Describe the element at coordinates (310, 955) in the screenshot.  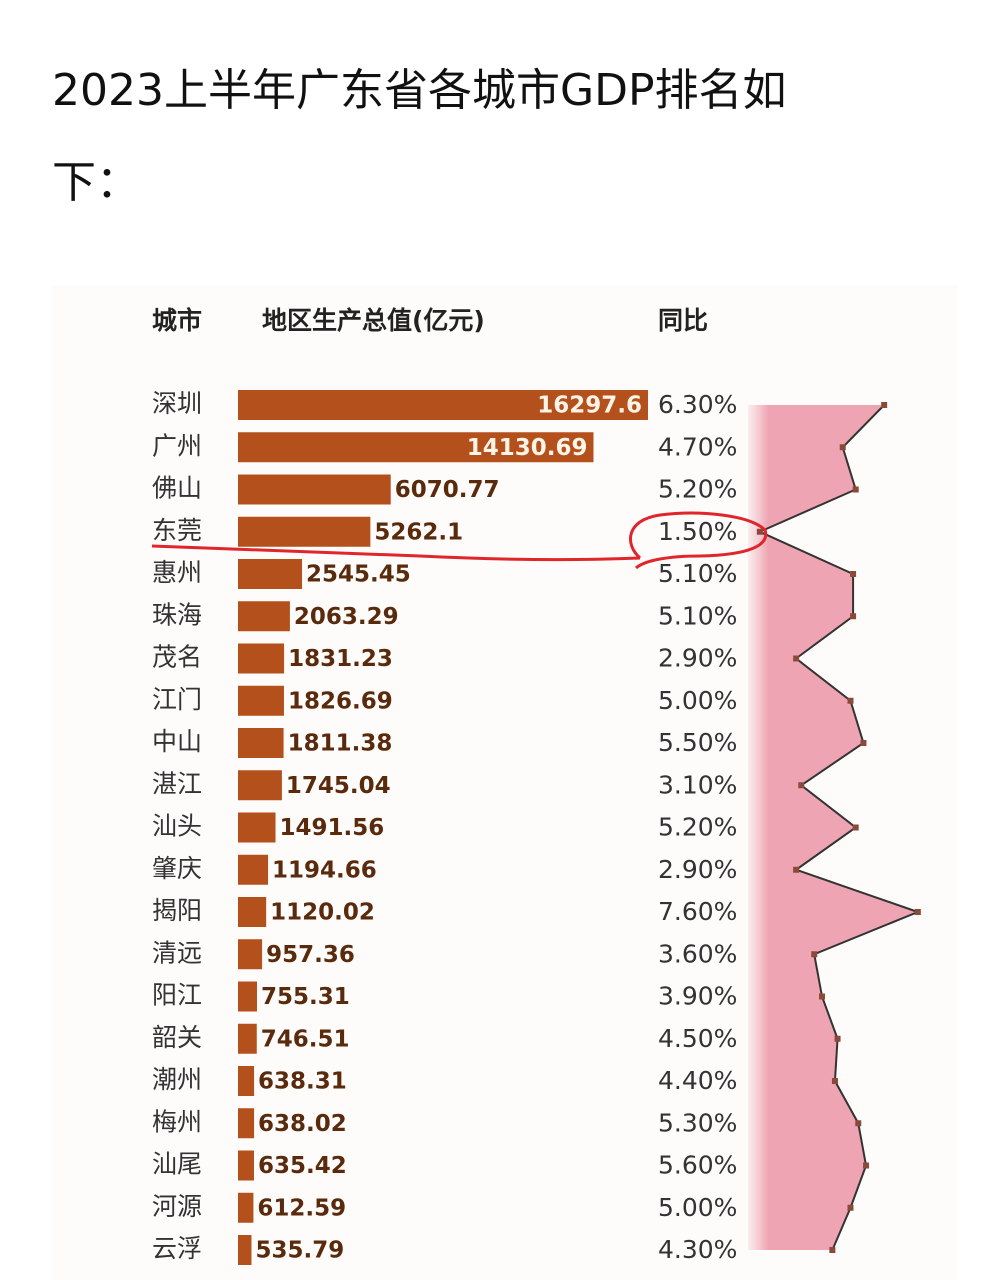
I see `gdp-value-label: 957.36` at that location.